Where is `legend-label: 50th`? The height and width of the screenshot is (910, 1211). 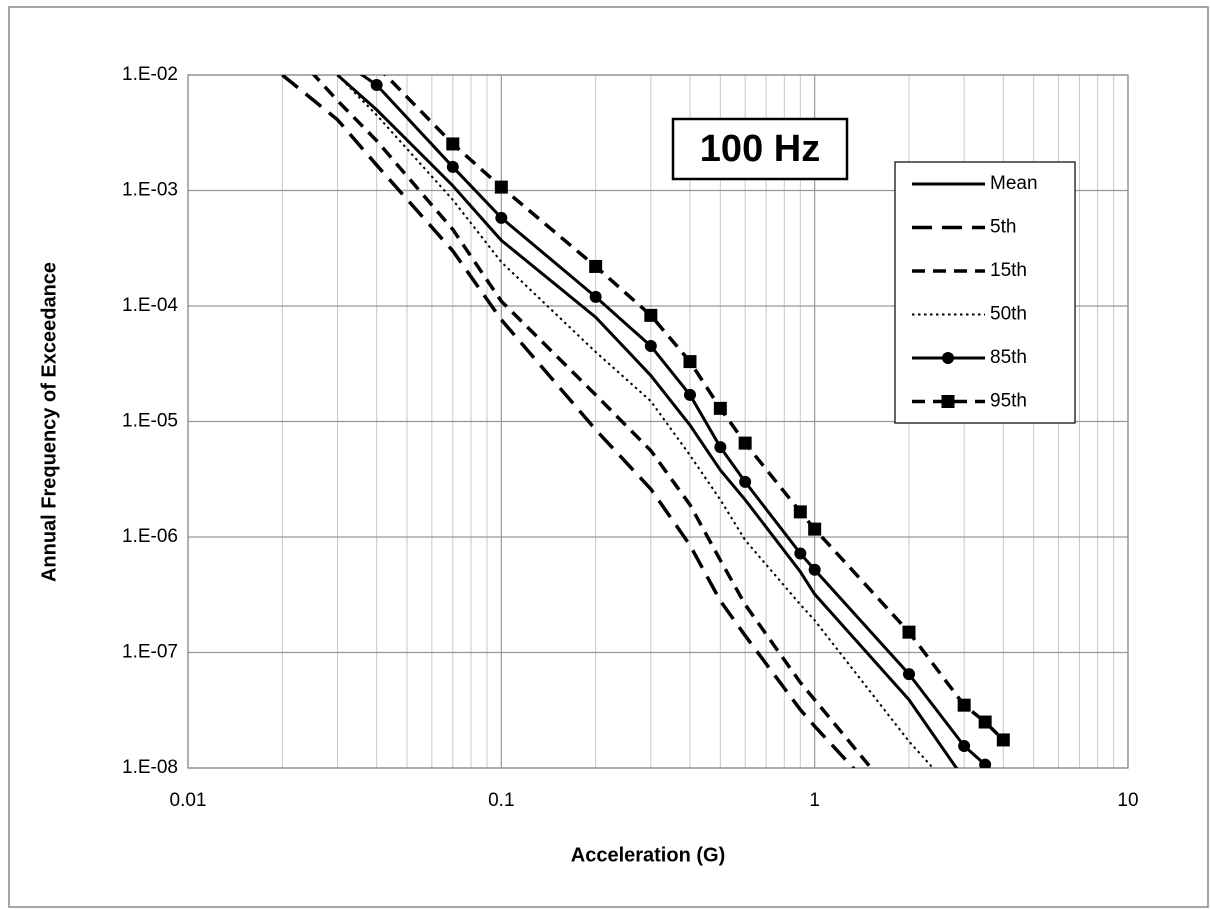 legend-label: 50th is located at coordinates (1008, 314).